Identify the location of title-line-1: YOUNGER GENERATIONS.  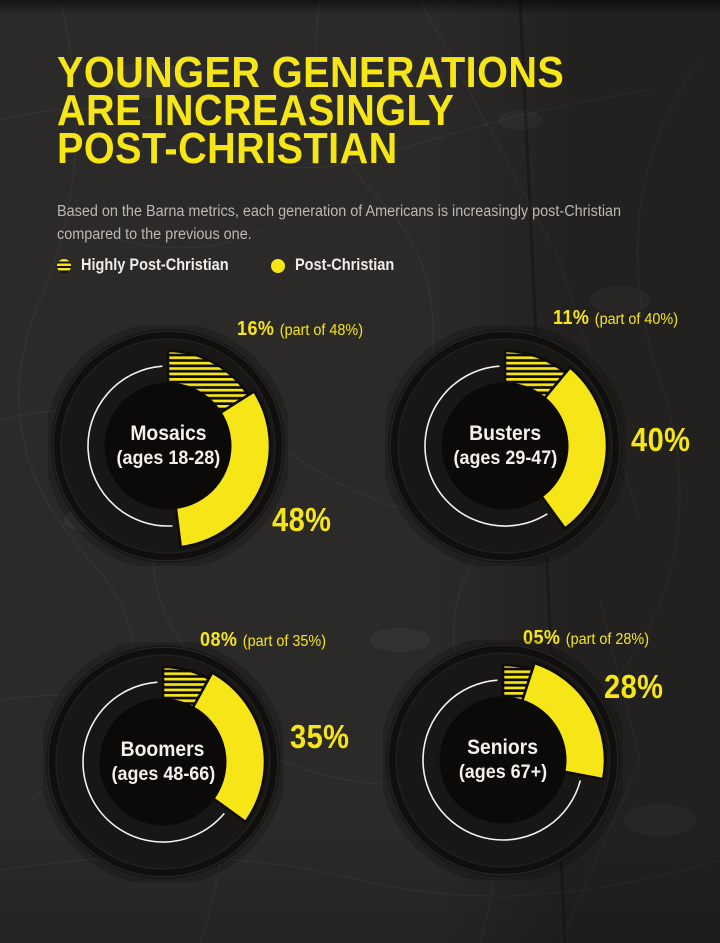
(311, 72).